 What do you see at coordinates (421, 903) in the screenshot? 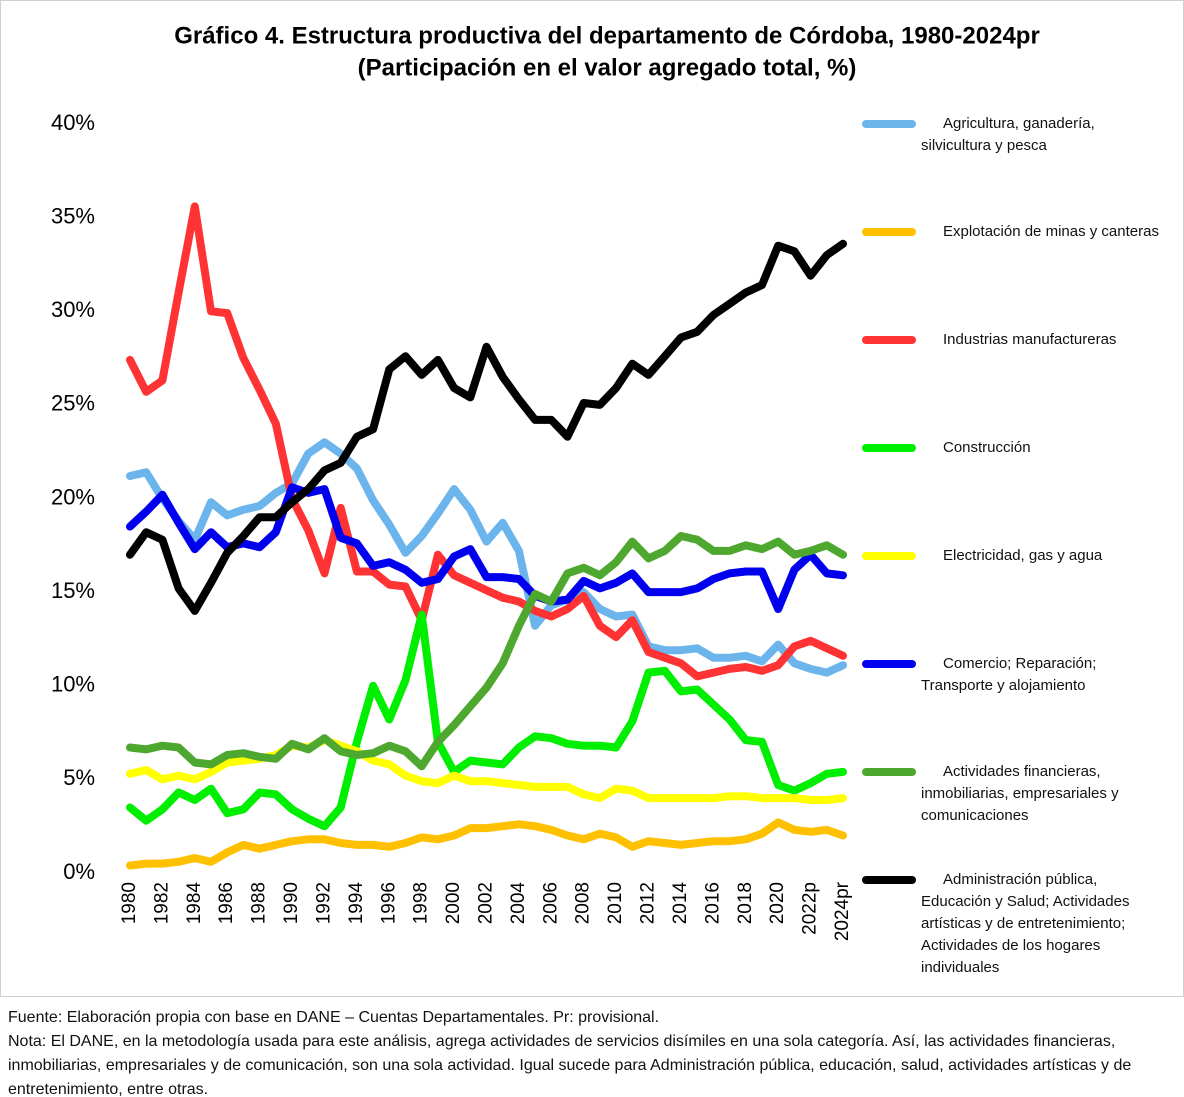
I see `x-tick-label: 1998` at bounding box center [421, 903].